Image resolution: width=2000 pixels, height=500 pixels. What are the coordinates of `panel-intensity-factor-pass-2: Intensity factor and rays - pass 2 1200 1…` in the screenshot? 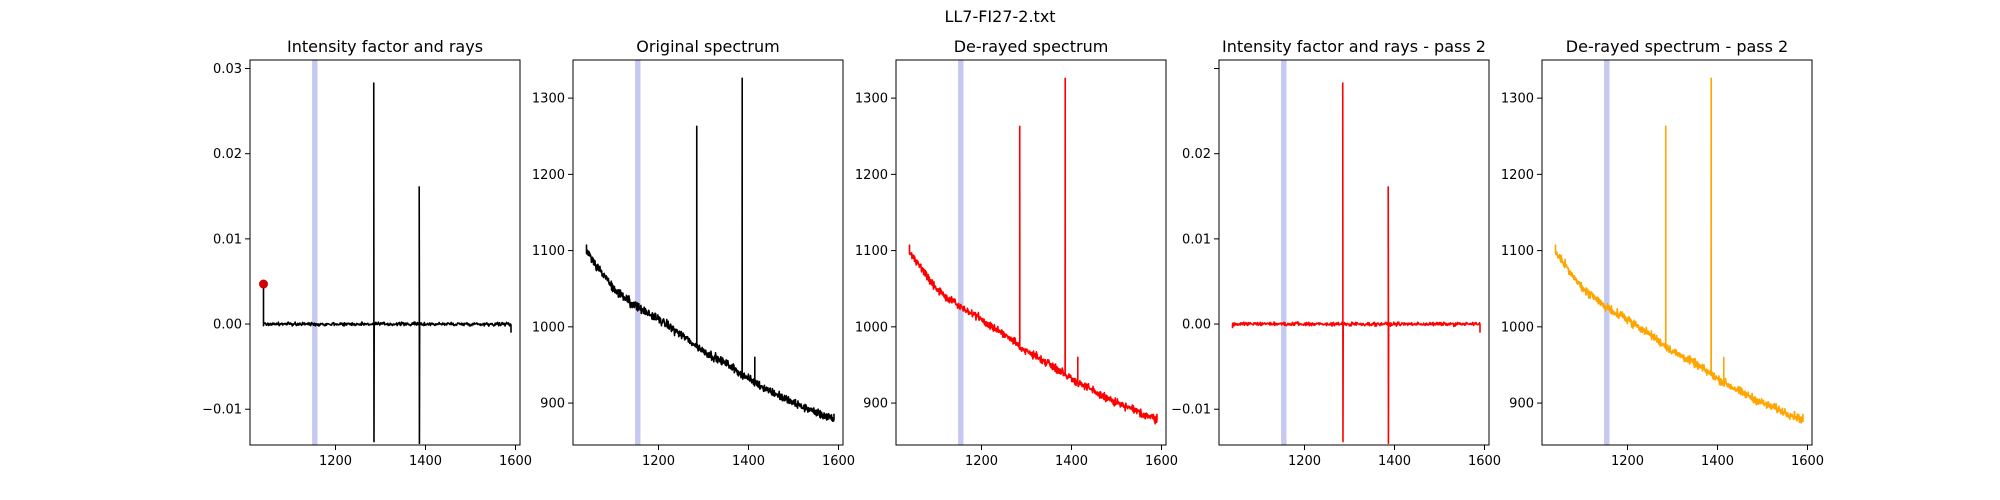 It's located at (1336, 253).